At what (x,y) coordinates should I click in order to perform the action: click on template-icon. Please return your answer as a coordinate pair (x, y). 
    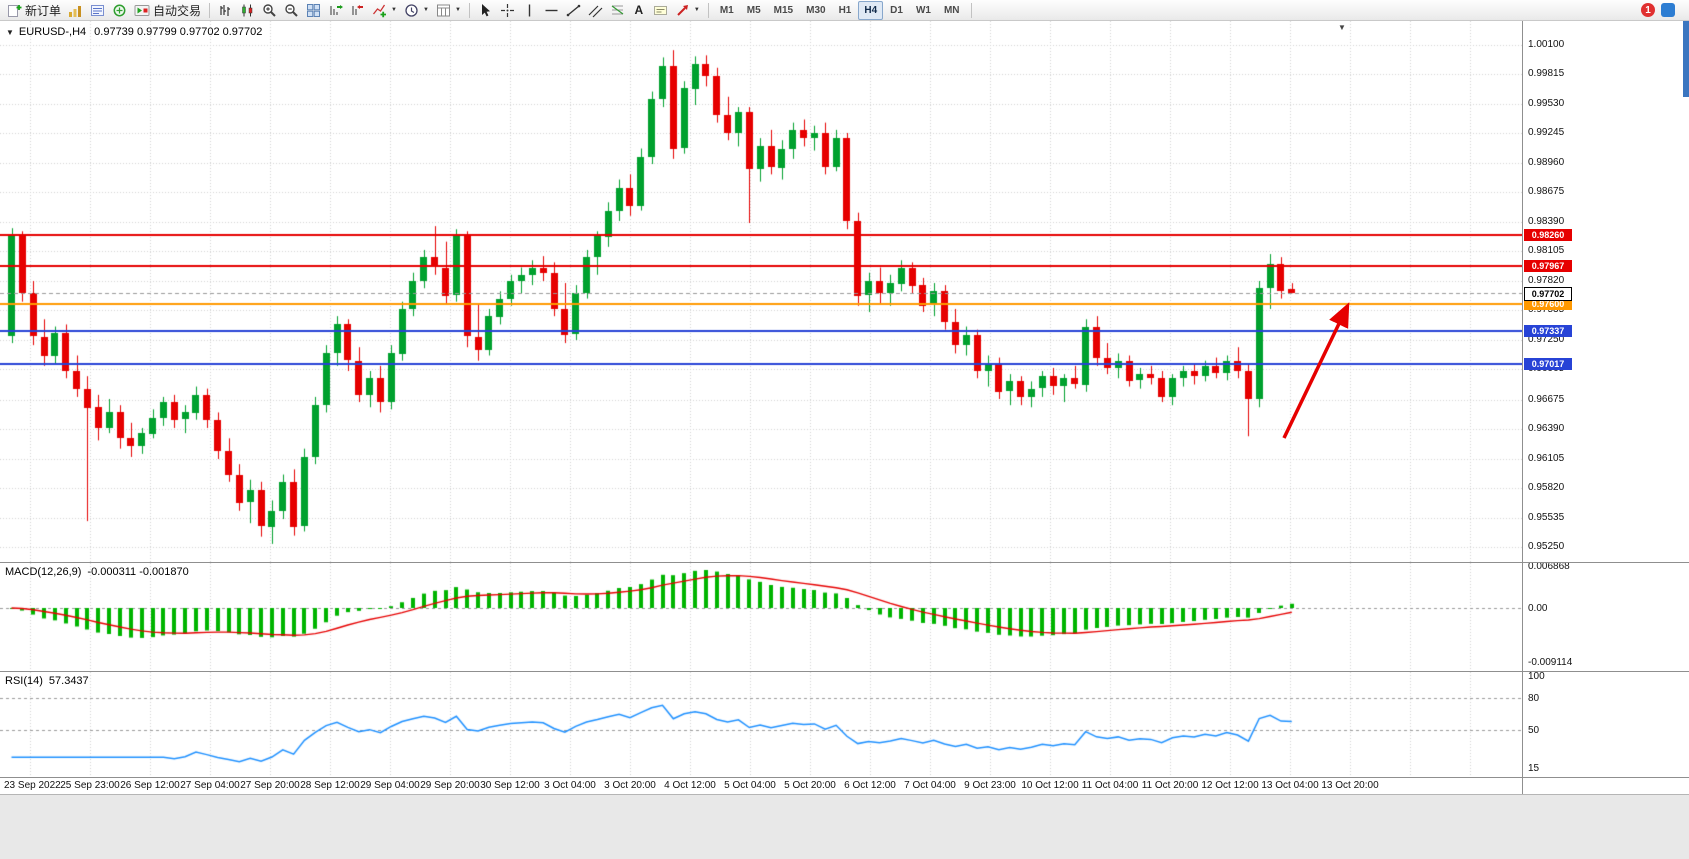
    Looking at the image, I should click on (443, 10).